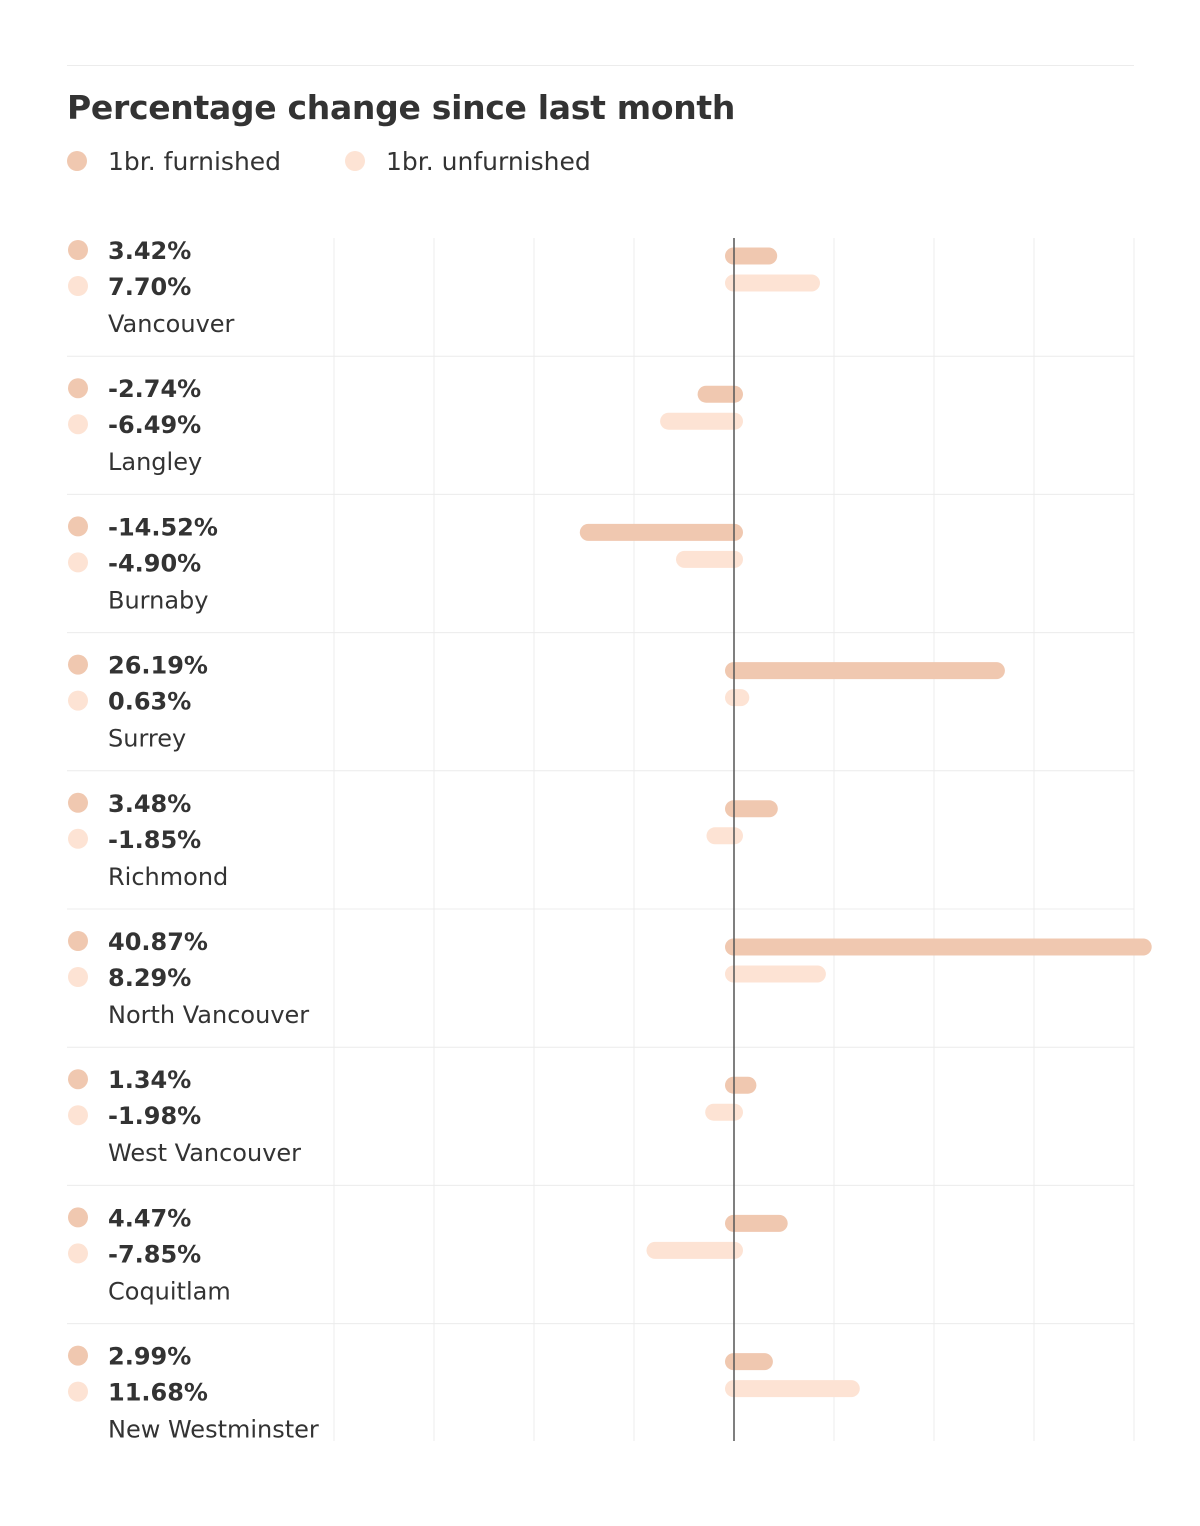  What do you see at coordinates (149, 1080) in the screenshot?
I see `value-label-furnished-west-vancouver: 1.34%` at bounding box center [149, 1080].